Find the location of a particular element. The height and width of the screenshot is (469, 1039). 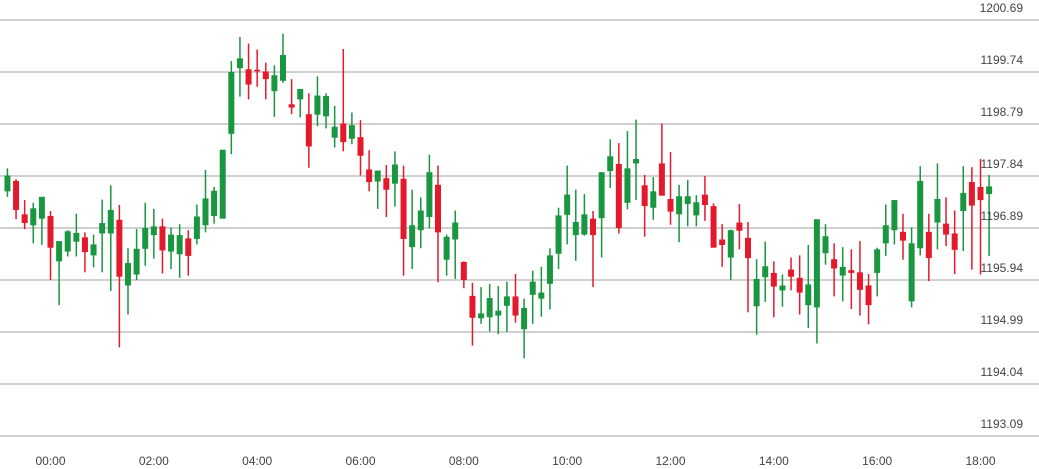

x-tick-label: 18:00 is located at coordinates (980, 461).